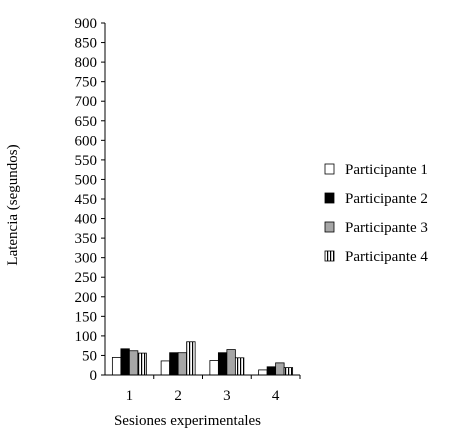  What do you see at coordinates (86, 161) in the screenshot?
I see `y-tick-label: 550` at bounding box center [86, 161].